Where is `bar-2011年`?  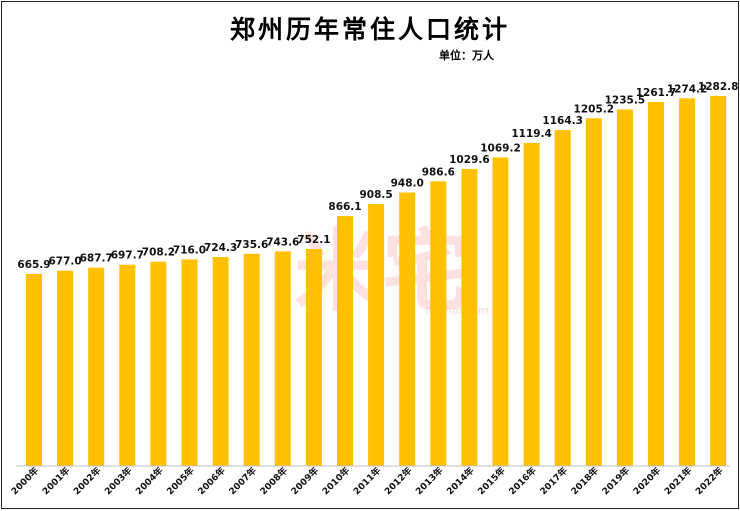 bar-2011年 is located at coordinates (376, 334).